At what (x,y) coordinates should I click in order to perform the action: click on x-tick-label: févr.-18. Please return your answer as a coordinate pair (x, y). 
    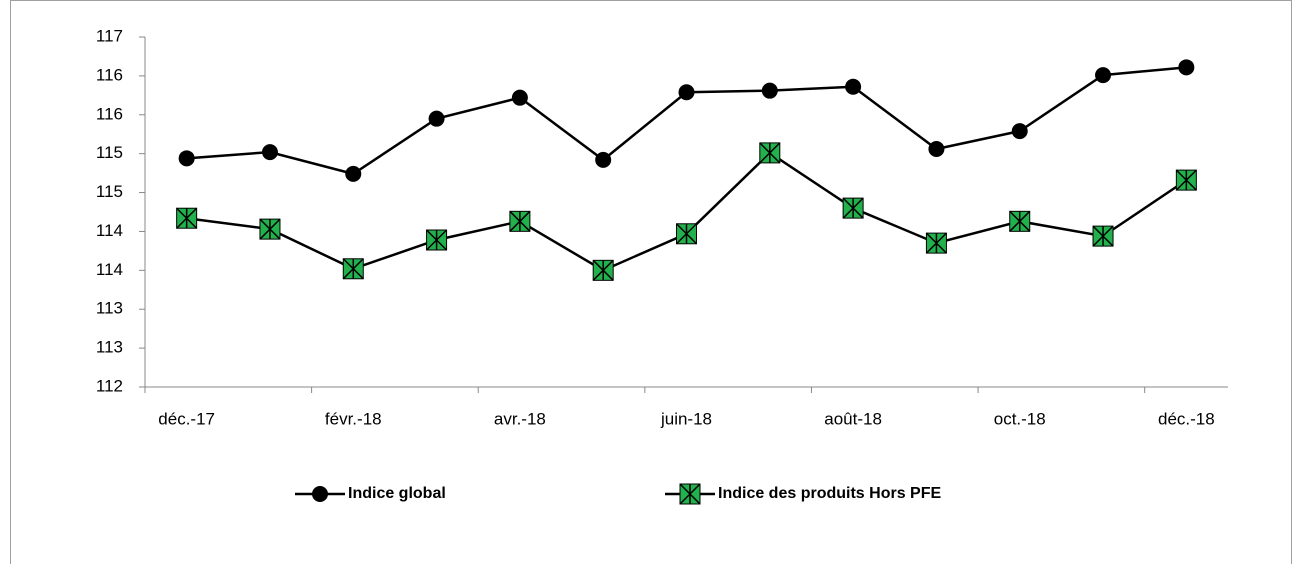
    Looking at the image, I should click on (353, 418).